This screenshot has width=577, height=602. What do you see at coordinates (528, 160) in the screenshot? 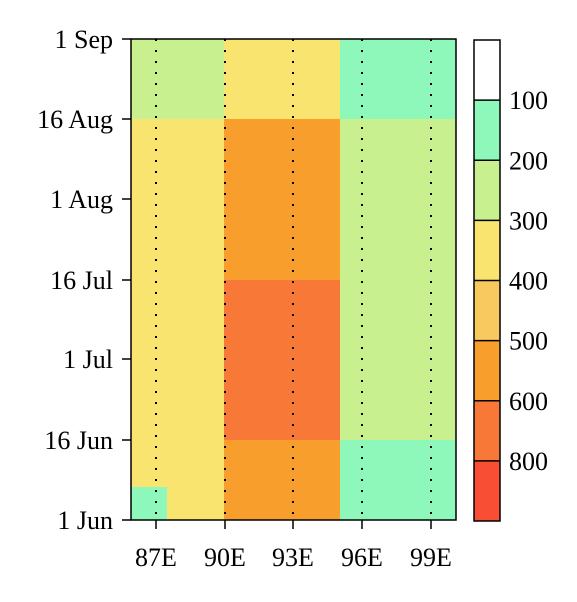
I see `colorbar-label: 200` at bounding box center [528, 160].